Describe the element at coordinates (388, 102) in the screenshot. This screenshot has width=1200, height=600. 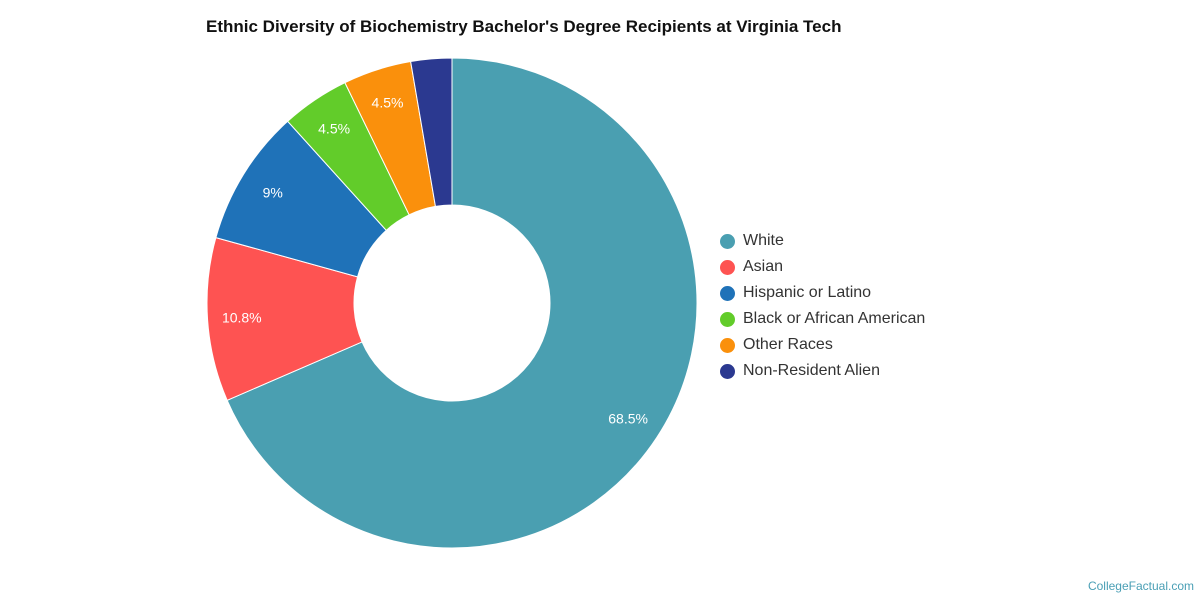
I see `slice-label-other-races: 4.5%` at that location.